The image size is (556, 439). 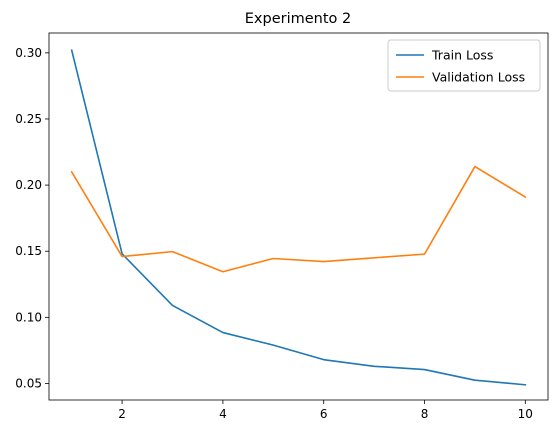 I want to click on chart-title: Experimento 2, so click(x=298, y=19).